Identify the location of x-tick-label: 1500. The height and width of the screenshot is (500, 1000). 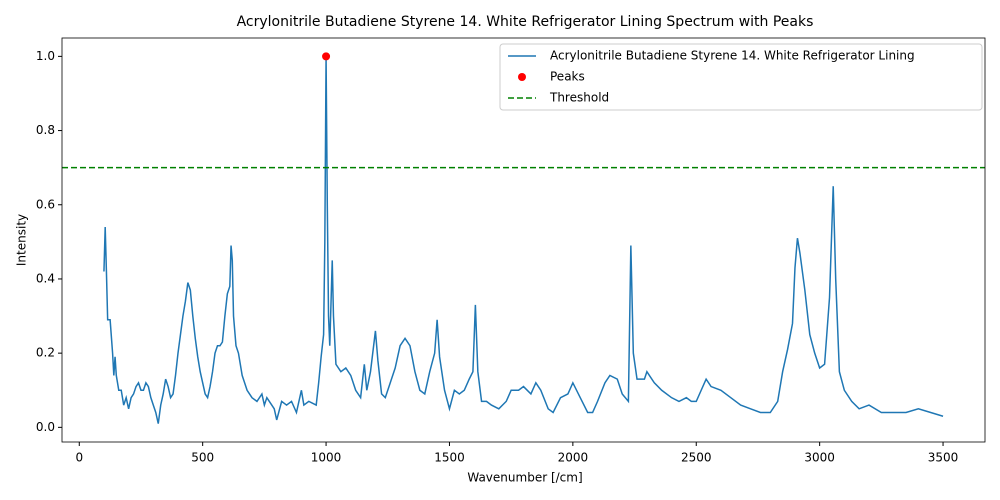
(449, 458).